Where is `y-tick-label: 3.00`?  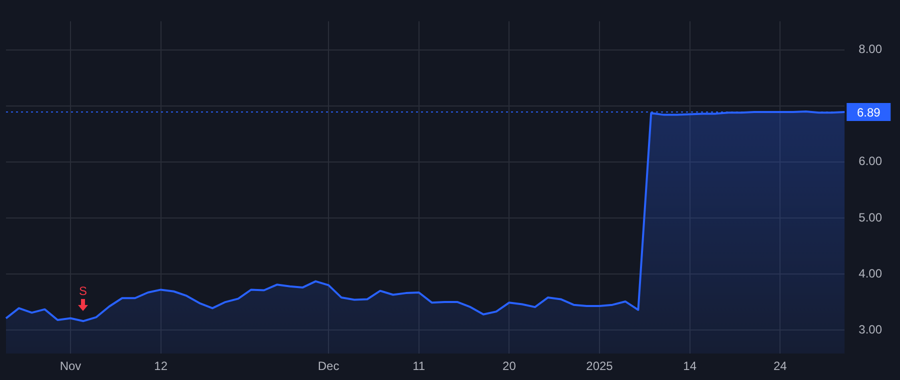 y-tick-label: 3.00 is located at coordinates (870, 329).